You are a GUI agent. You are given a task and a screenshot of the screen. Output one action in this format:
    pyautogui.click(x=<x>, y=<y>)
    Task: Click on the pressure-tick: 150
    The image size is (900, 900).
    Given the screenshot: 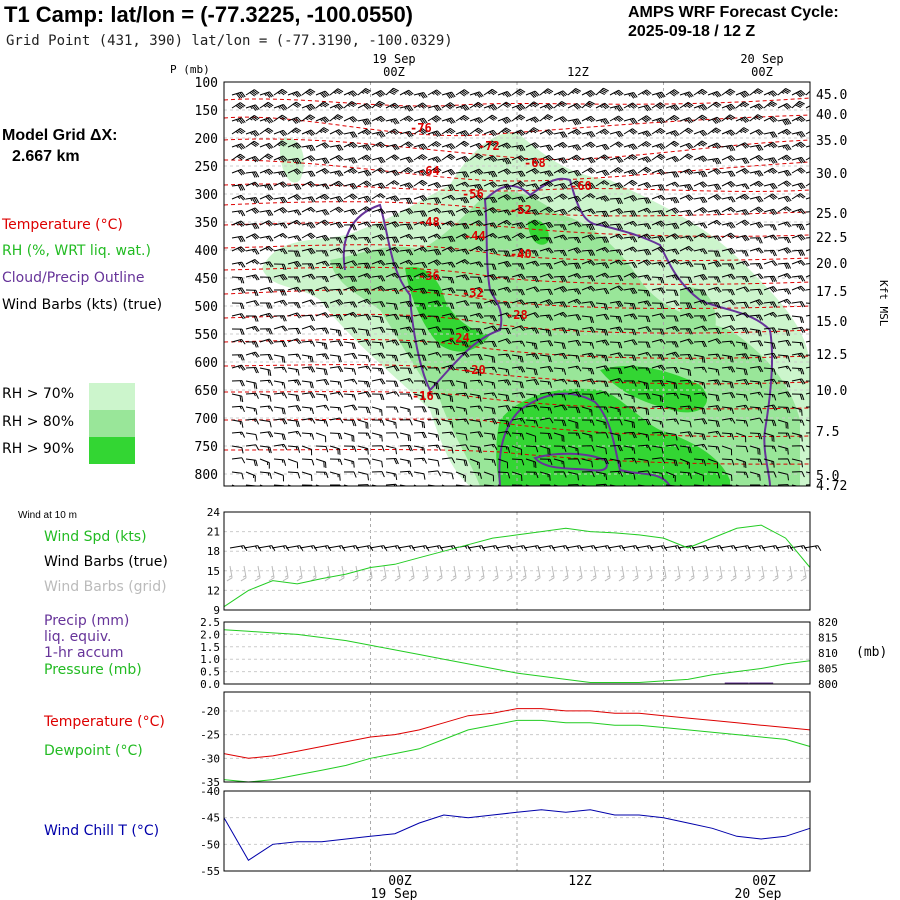 What is the action you would take?
    pyautogui.click(x=206, y=111)
    